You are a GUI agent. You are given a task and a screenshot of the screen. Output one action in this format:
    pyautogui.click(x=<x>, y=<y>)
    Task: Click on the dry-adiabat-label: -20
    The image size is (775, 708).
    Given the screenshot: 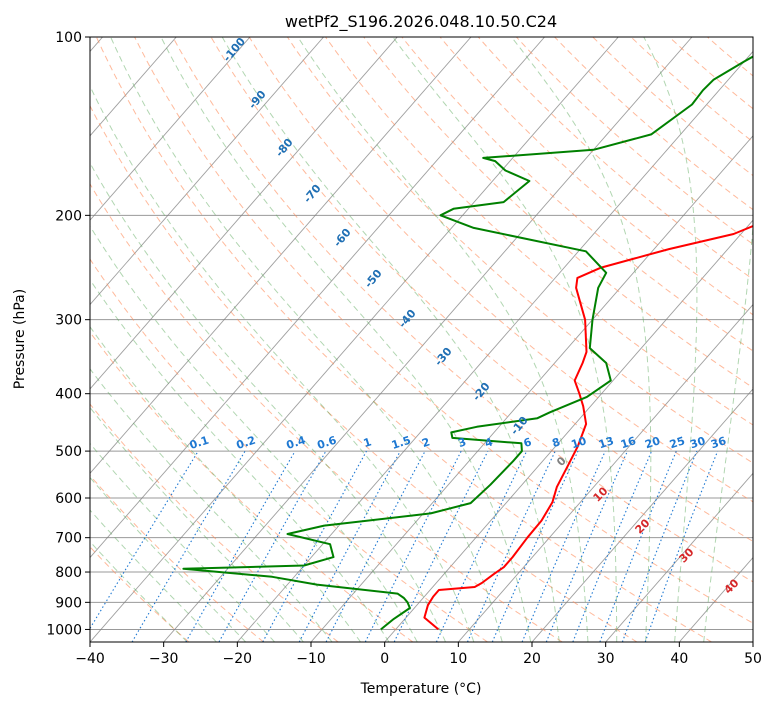 What is the action you would take?
    pyautogui.click(x=481, y=392)
    